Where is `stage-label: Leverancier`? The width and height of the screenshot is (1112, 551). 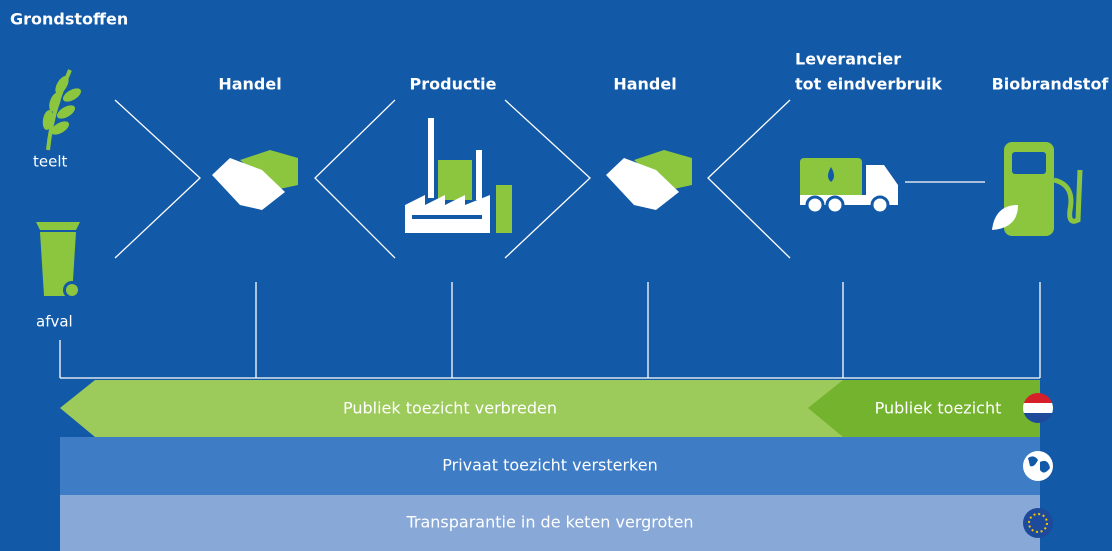 stage-label: Leverancier is located at coordinates (848, 59).